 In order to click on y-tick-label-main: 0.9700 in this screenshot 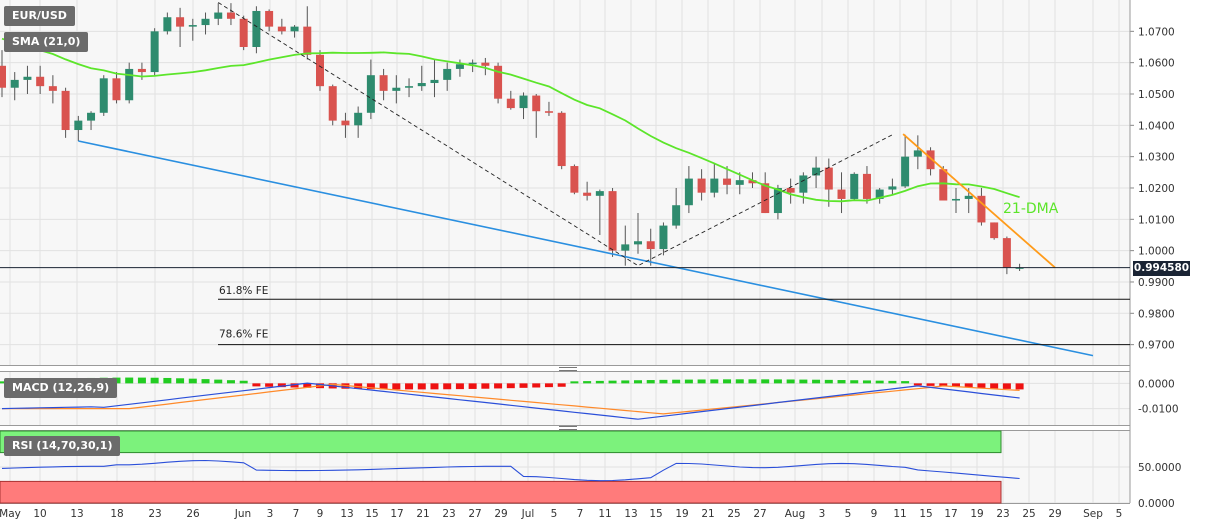, I will do `click(1156, 346)`.